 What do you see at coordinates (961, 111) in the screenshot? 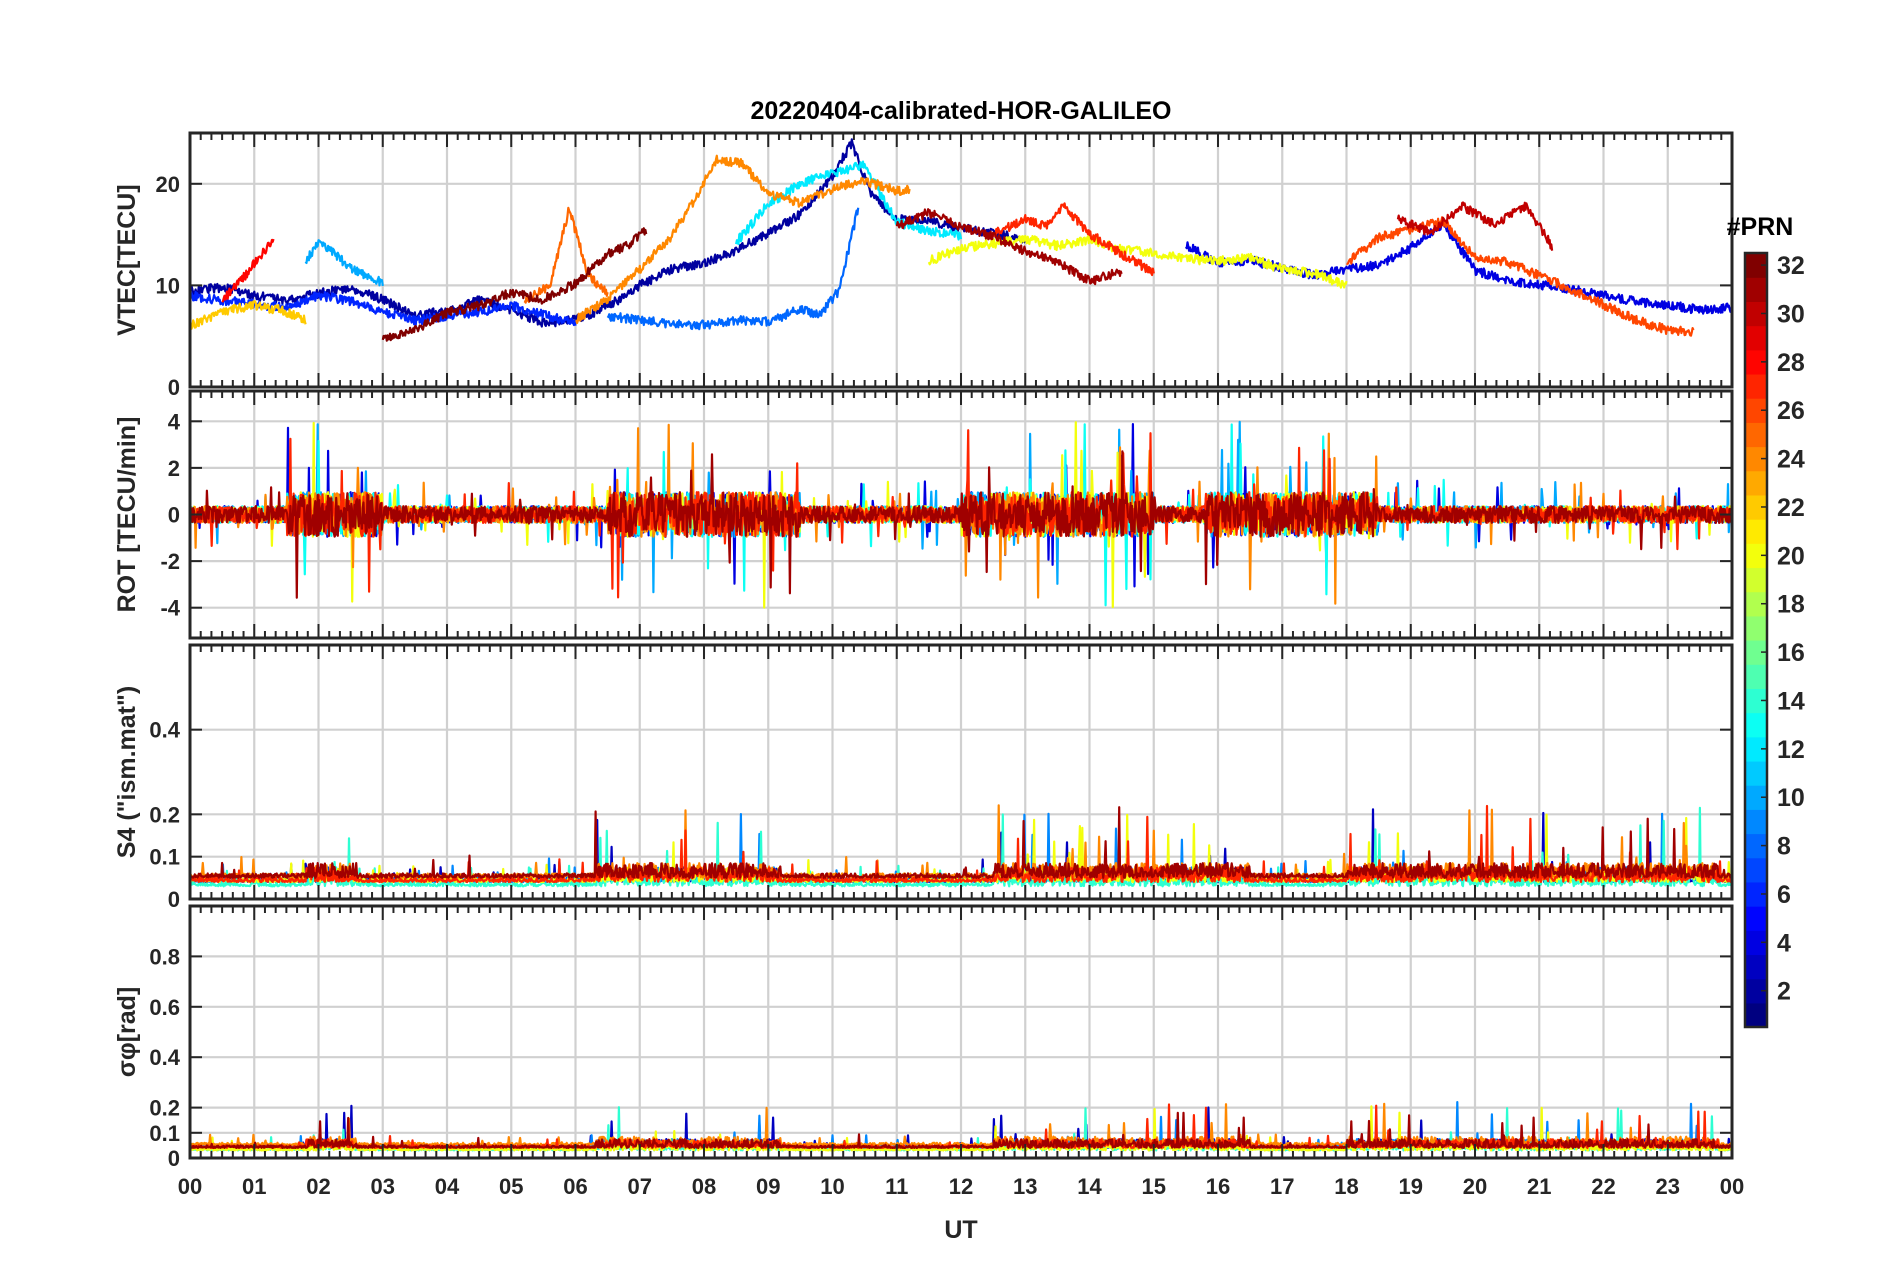
I see `chart-title: 20220404-calibrated-HOR-GALILEO` at bounding box center [961, 111].